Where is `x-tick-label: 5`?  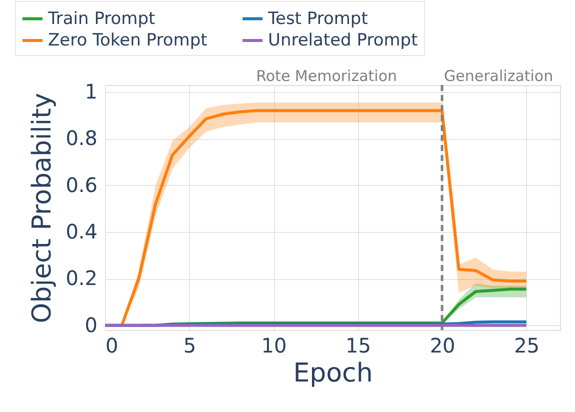
x-tick-label: 5 is located at coordinates (189, 346).